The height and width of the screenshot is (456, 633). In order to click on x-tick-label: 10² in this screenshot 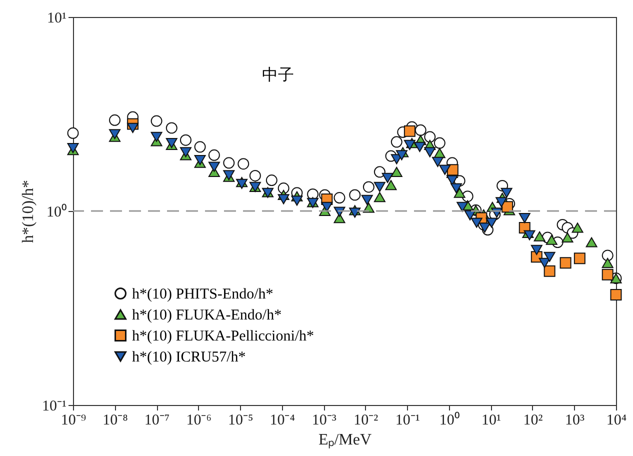, I will do `click(533, 420)`.